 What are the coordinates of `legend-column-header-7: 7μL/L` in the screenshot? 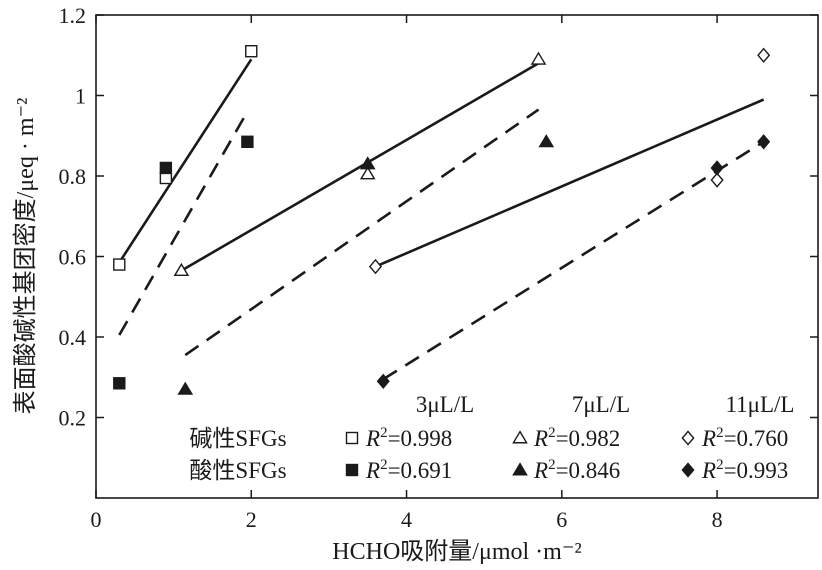 It's located at (601, 404).